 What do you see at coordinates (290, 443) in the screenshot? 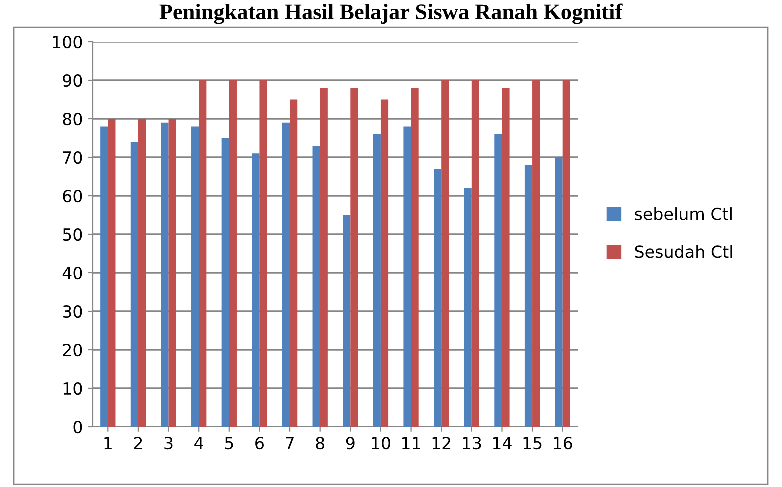
I see `x-tick-label: 7` at bounding box center [290, 443].